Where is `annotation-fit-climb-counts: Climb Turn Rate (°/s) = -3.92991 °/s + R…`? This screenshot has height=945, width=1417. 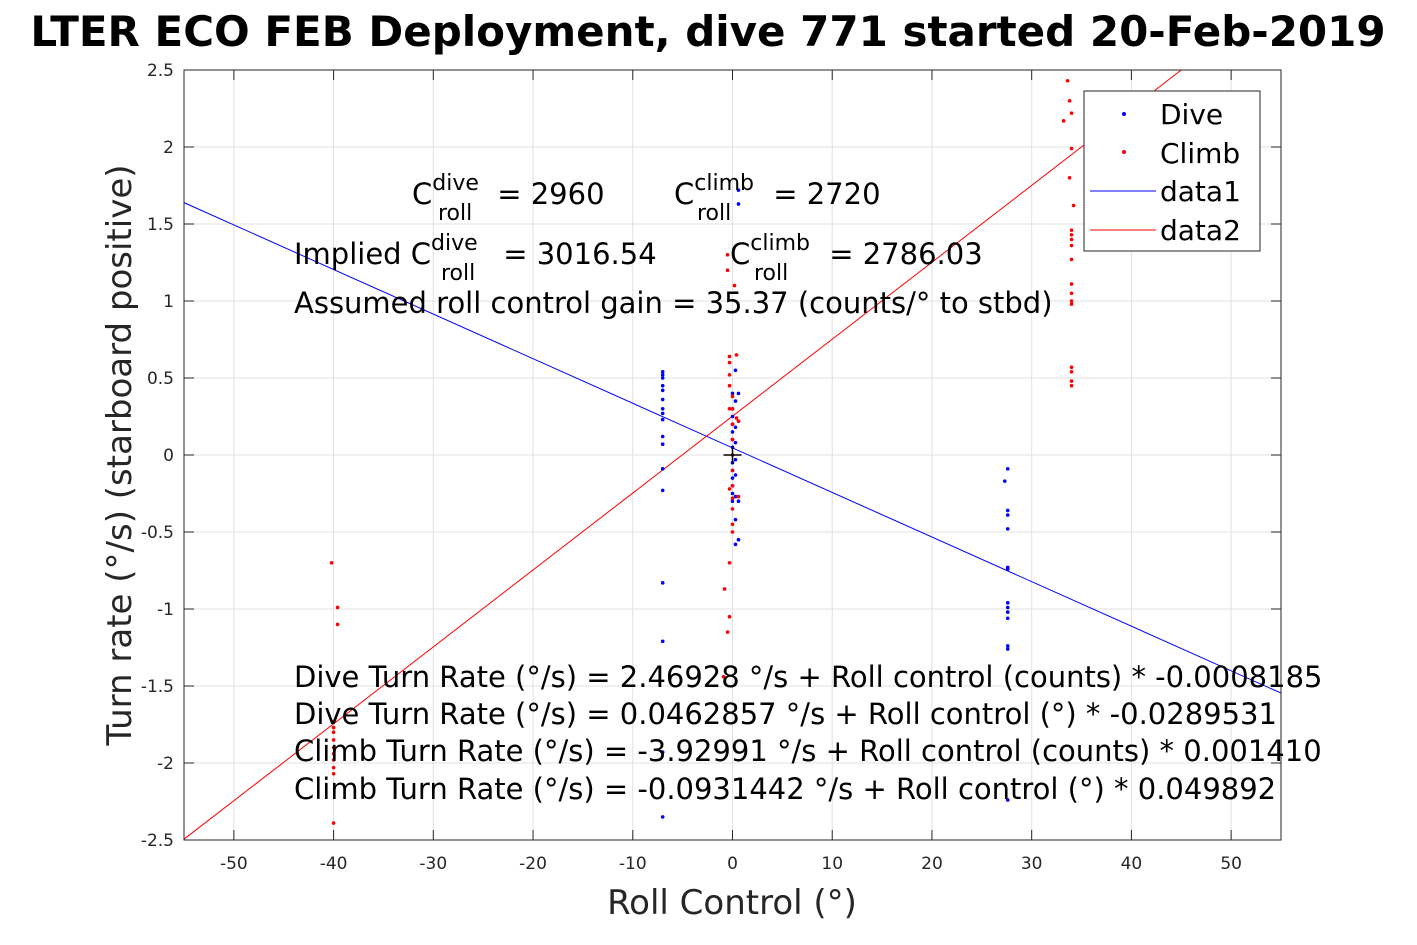 annotation-fit-climb-counts: Climb Turn Rate (°/s) = -3.92991 °/s + R… is located at coordinates (808, 751).